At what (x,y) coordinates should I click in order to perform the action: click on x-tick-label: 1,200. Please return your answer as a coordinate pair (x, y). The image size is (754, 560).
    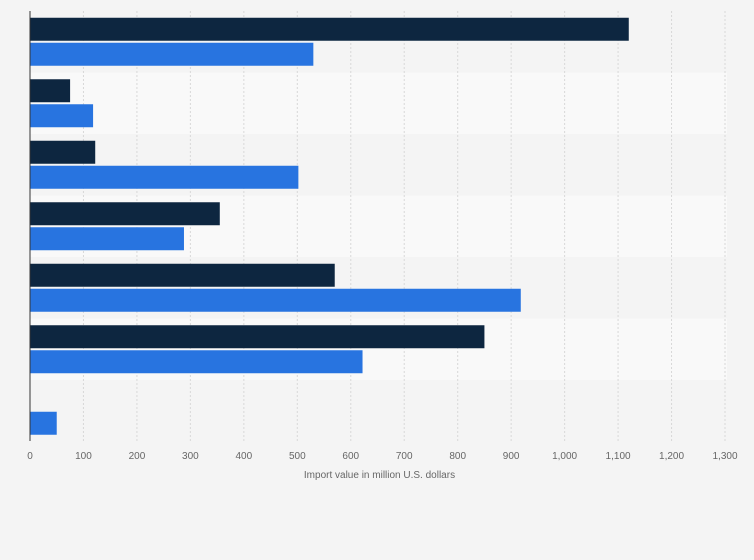
    Looking at the image, I should click on (671, 456).